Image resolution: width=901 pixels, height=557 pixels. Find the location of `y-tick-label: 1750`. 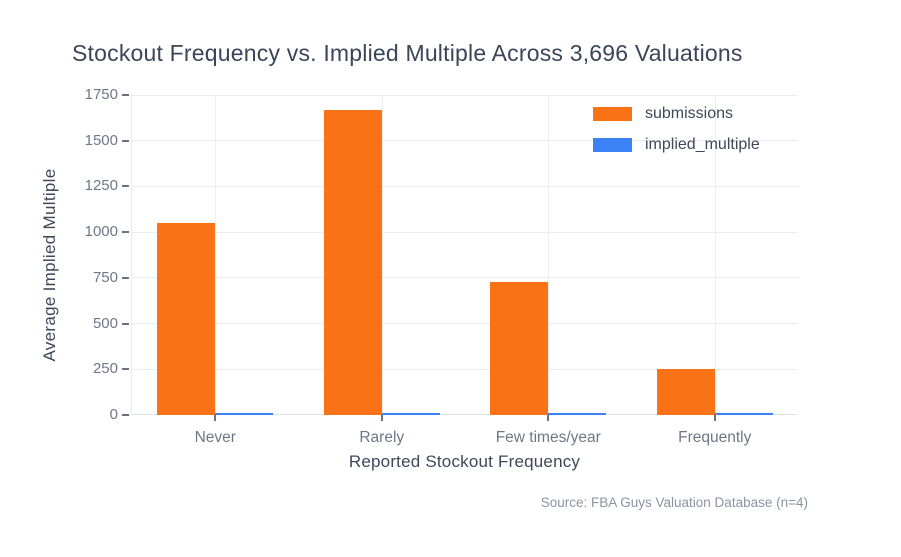

y-tick-label: 1750 is located at coordinates (101, 94).